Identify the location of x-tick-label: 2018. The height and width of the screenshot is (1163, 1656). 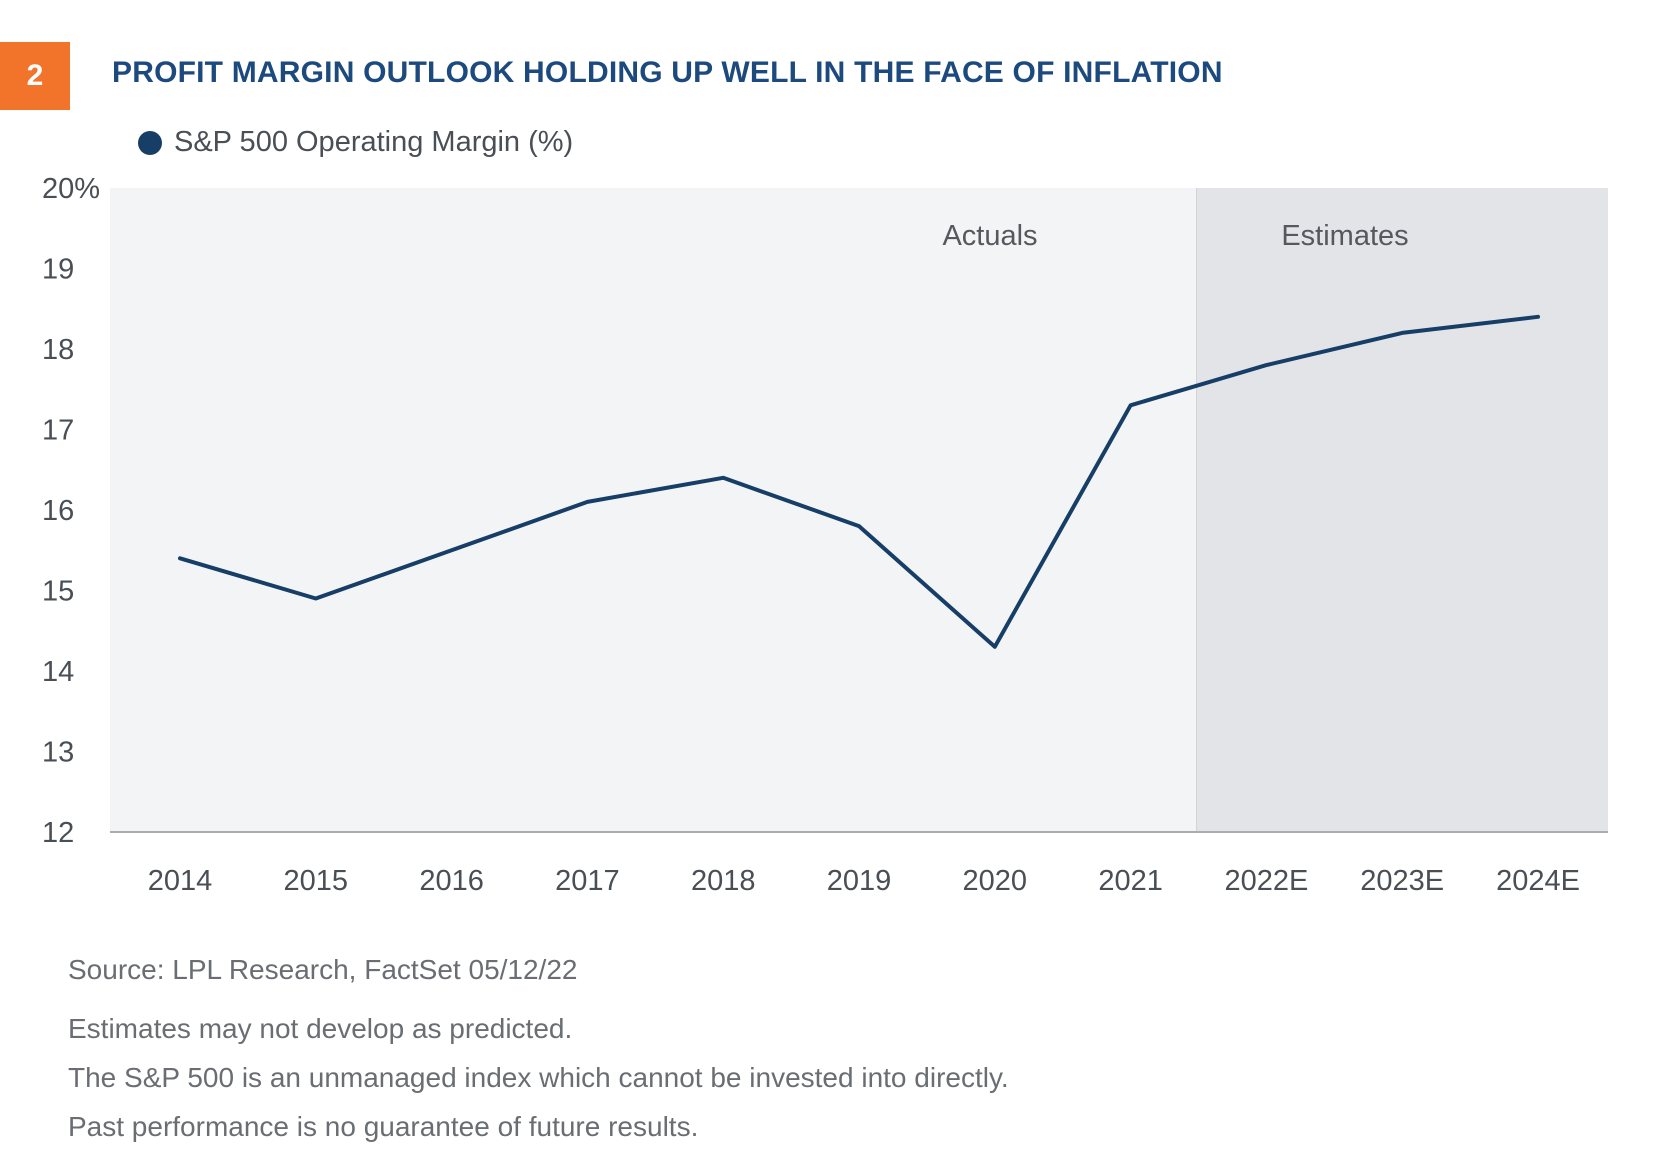
(723, 881).